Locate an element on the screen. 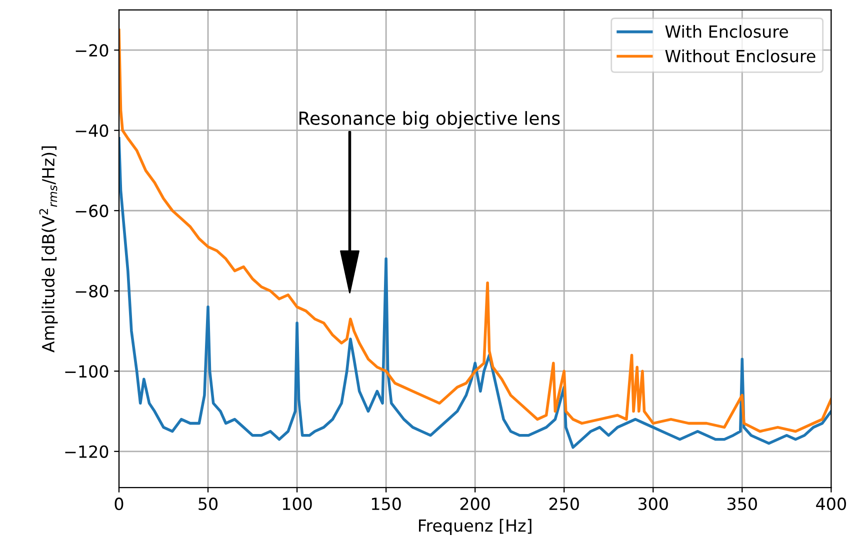  x-tick-label: 200 is located at coordinates (475, 504).